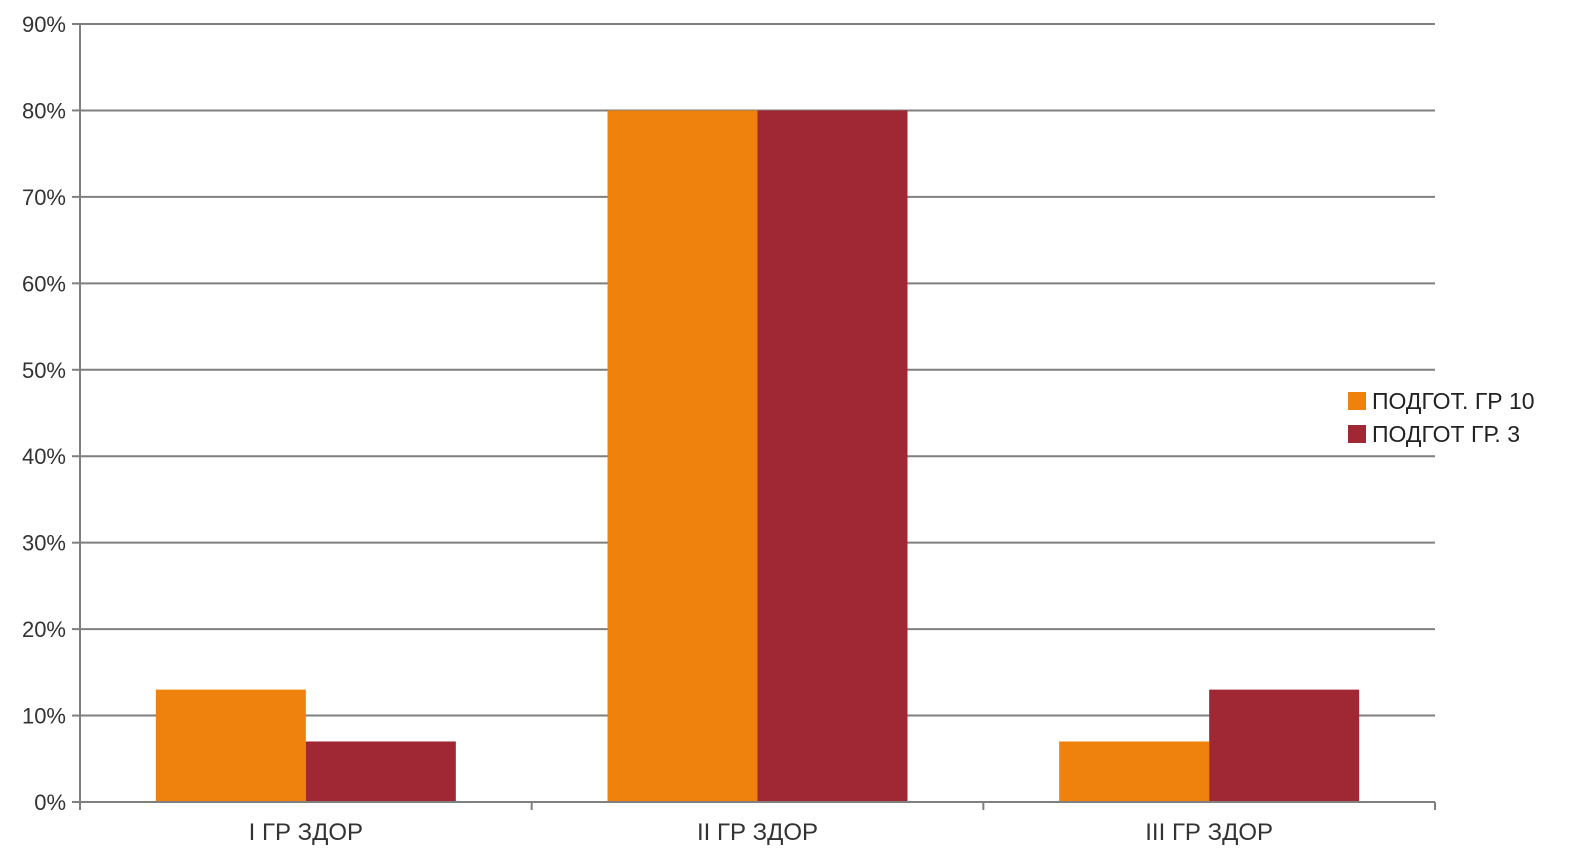  What do you see at coordinates (44, 283) in the screenshot?
I see `y-tick-label: 60%` at bounding box center [44, 283].